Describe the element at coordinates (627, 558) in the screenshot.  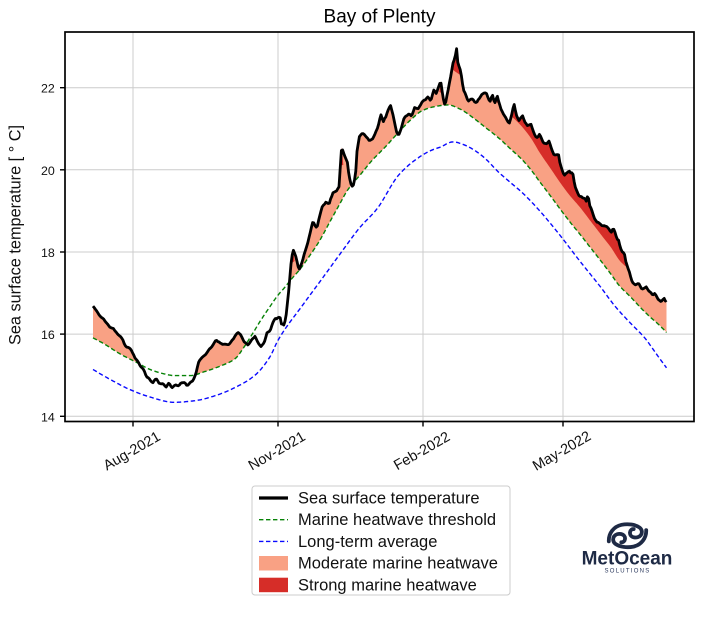
I see `svg-text: MetOcean` at that location.